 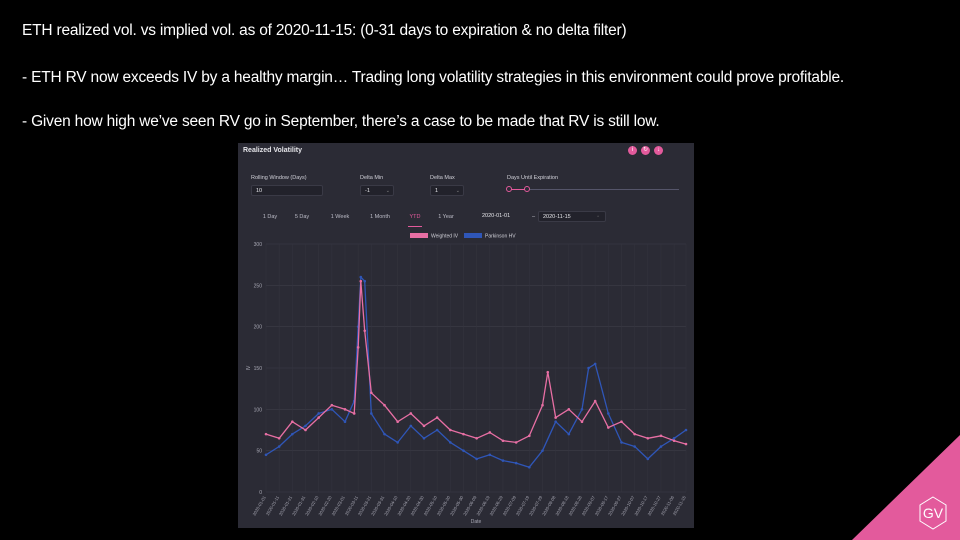 I want to click on days-slider-track, so click(x=594, y=189).